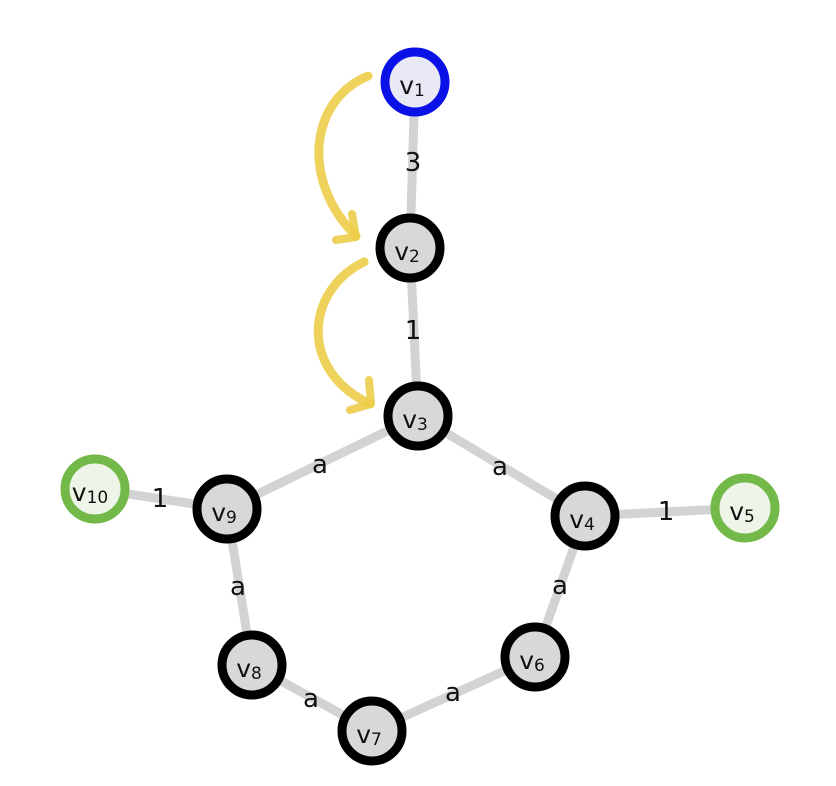 The image size is (836, 786). I want to click on node-label-subscript: 7, so click(376, 740).